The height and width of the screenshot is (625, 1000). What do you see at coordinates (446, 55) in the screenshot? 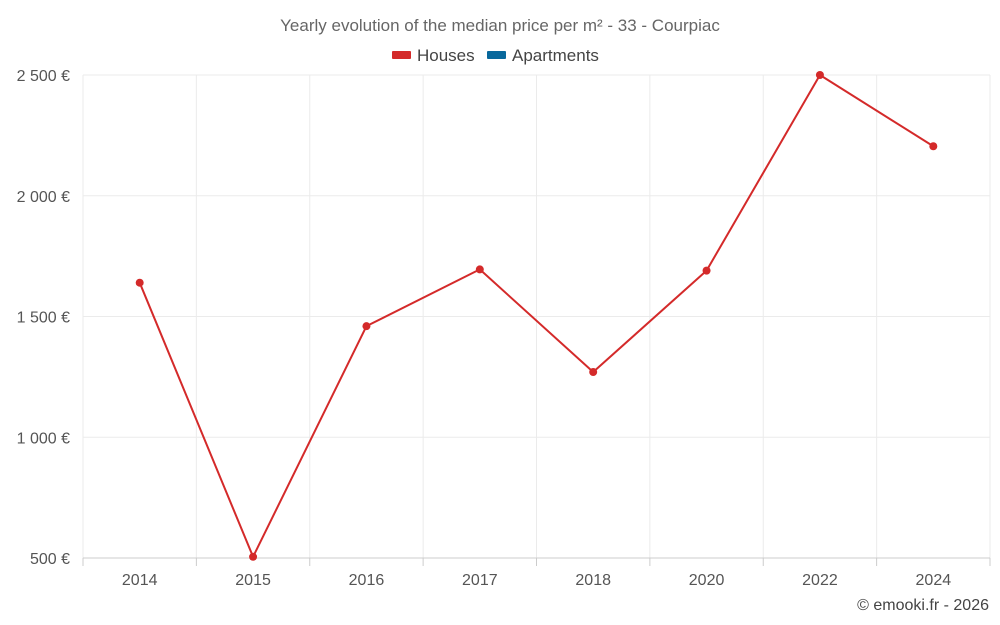
I see `legend-label-houses: Houses` at bounding box center [446, 55].